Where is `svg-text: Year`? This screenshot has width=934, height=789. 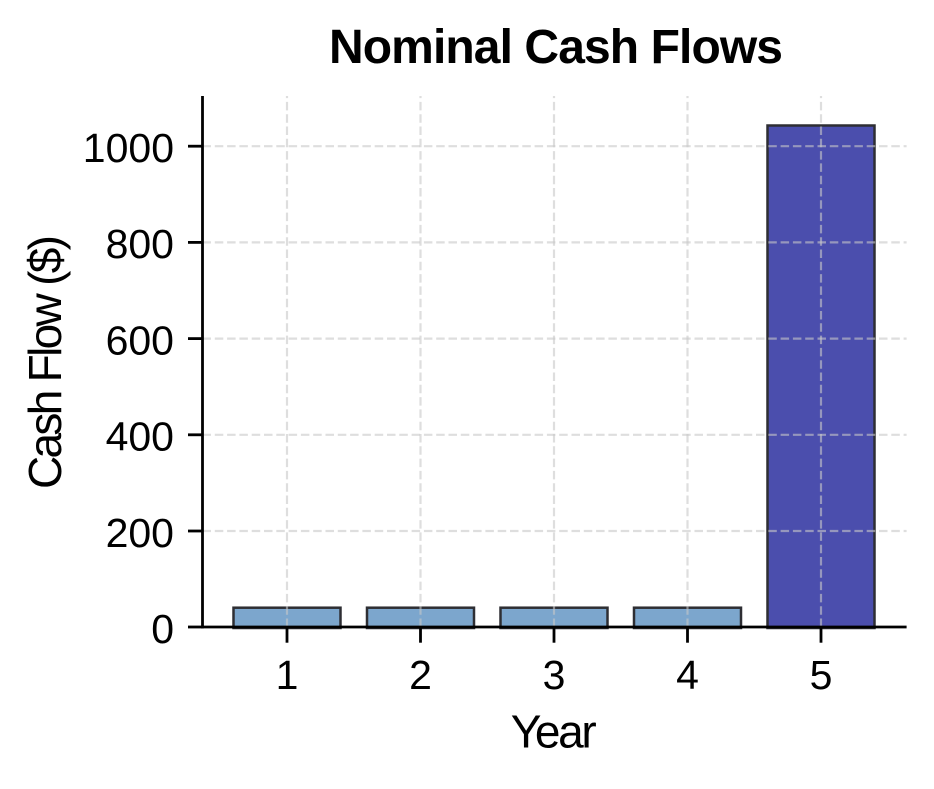
svg-text: Year is located at coordinates (554, 732).